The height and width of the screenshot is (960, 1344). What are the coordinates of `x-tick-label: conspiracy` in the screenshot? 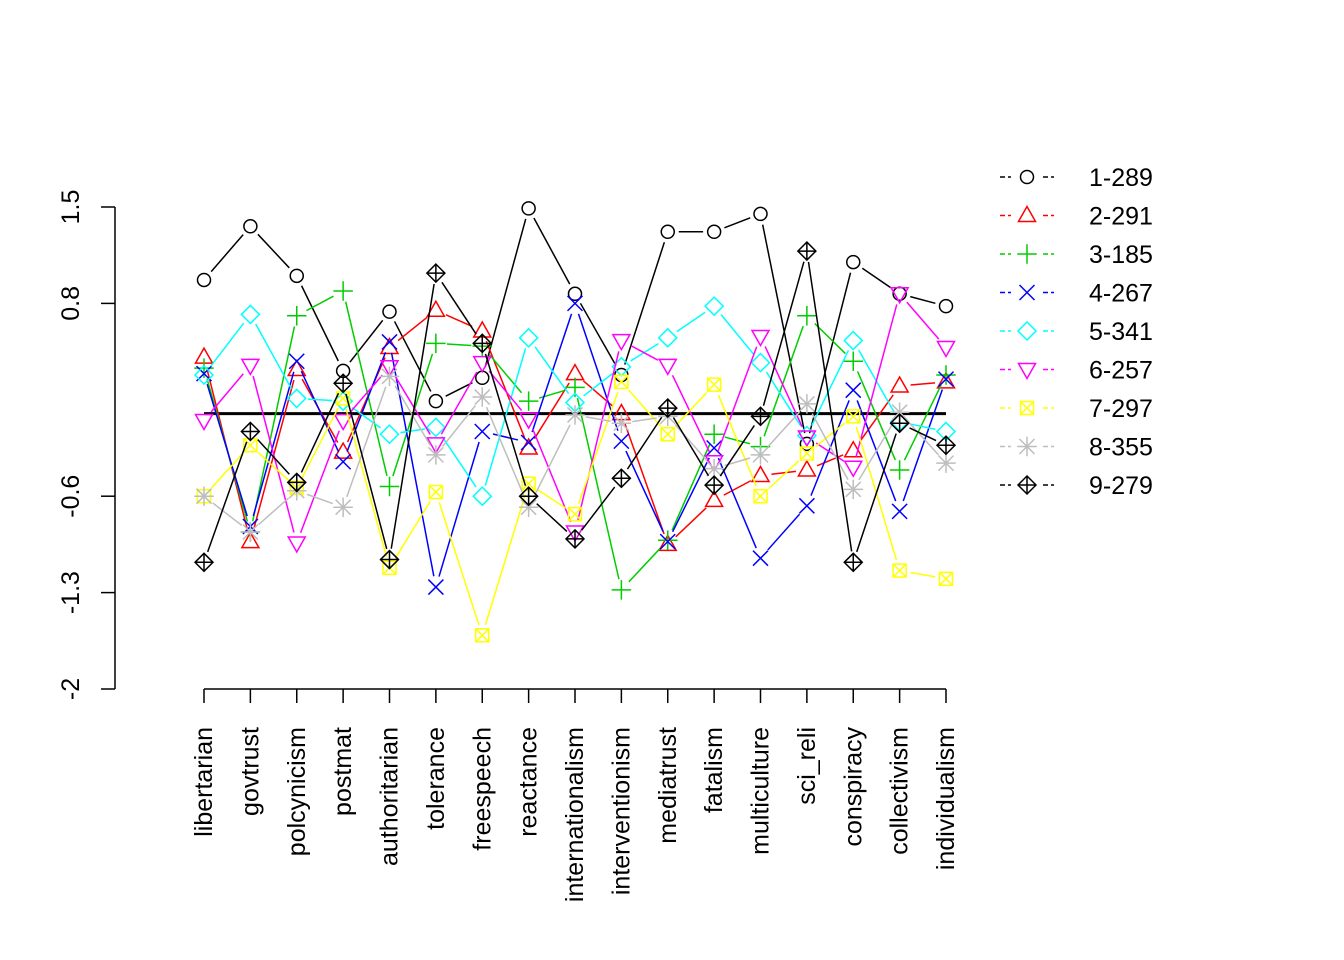 It's located at (853, 787).